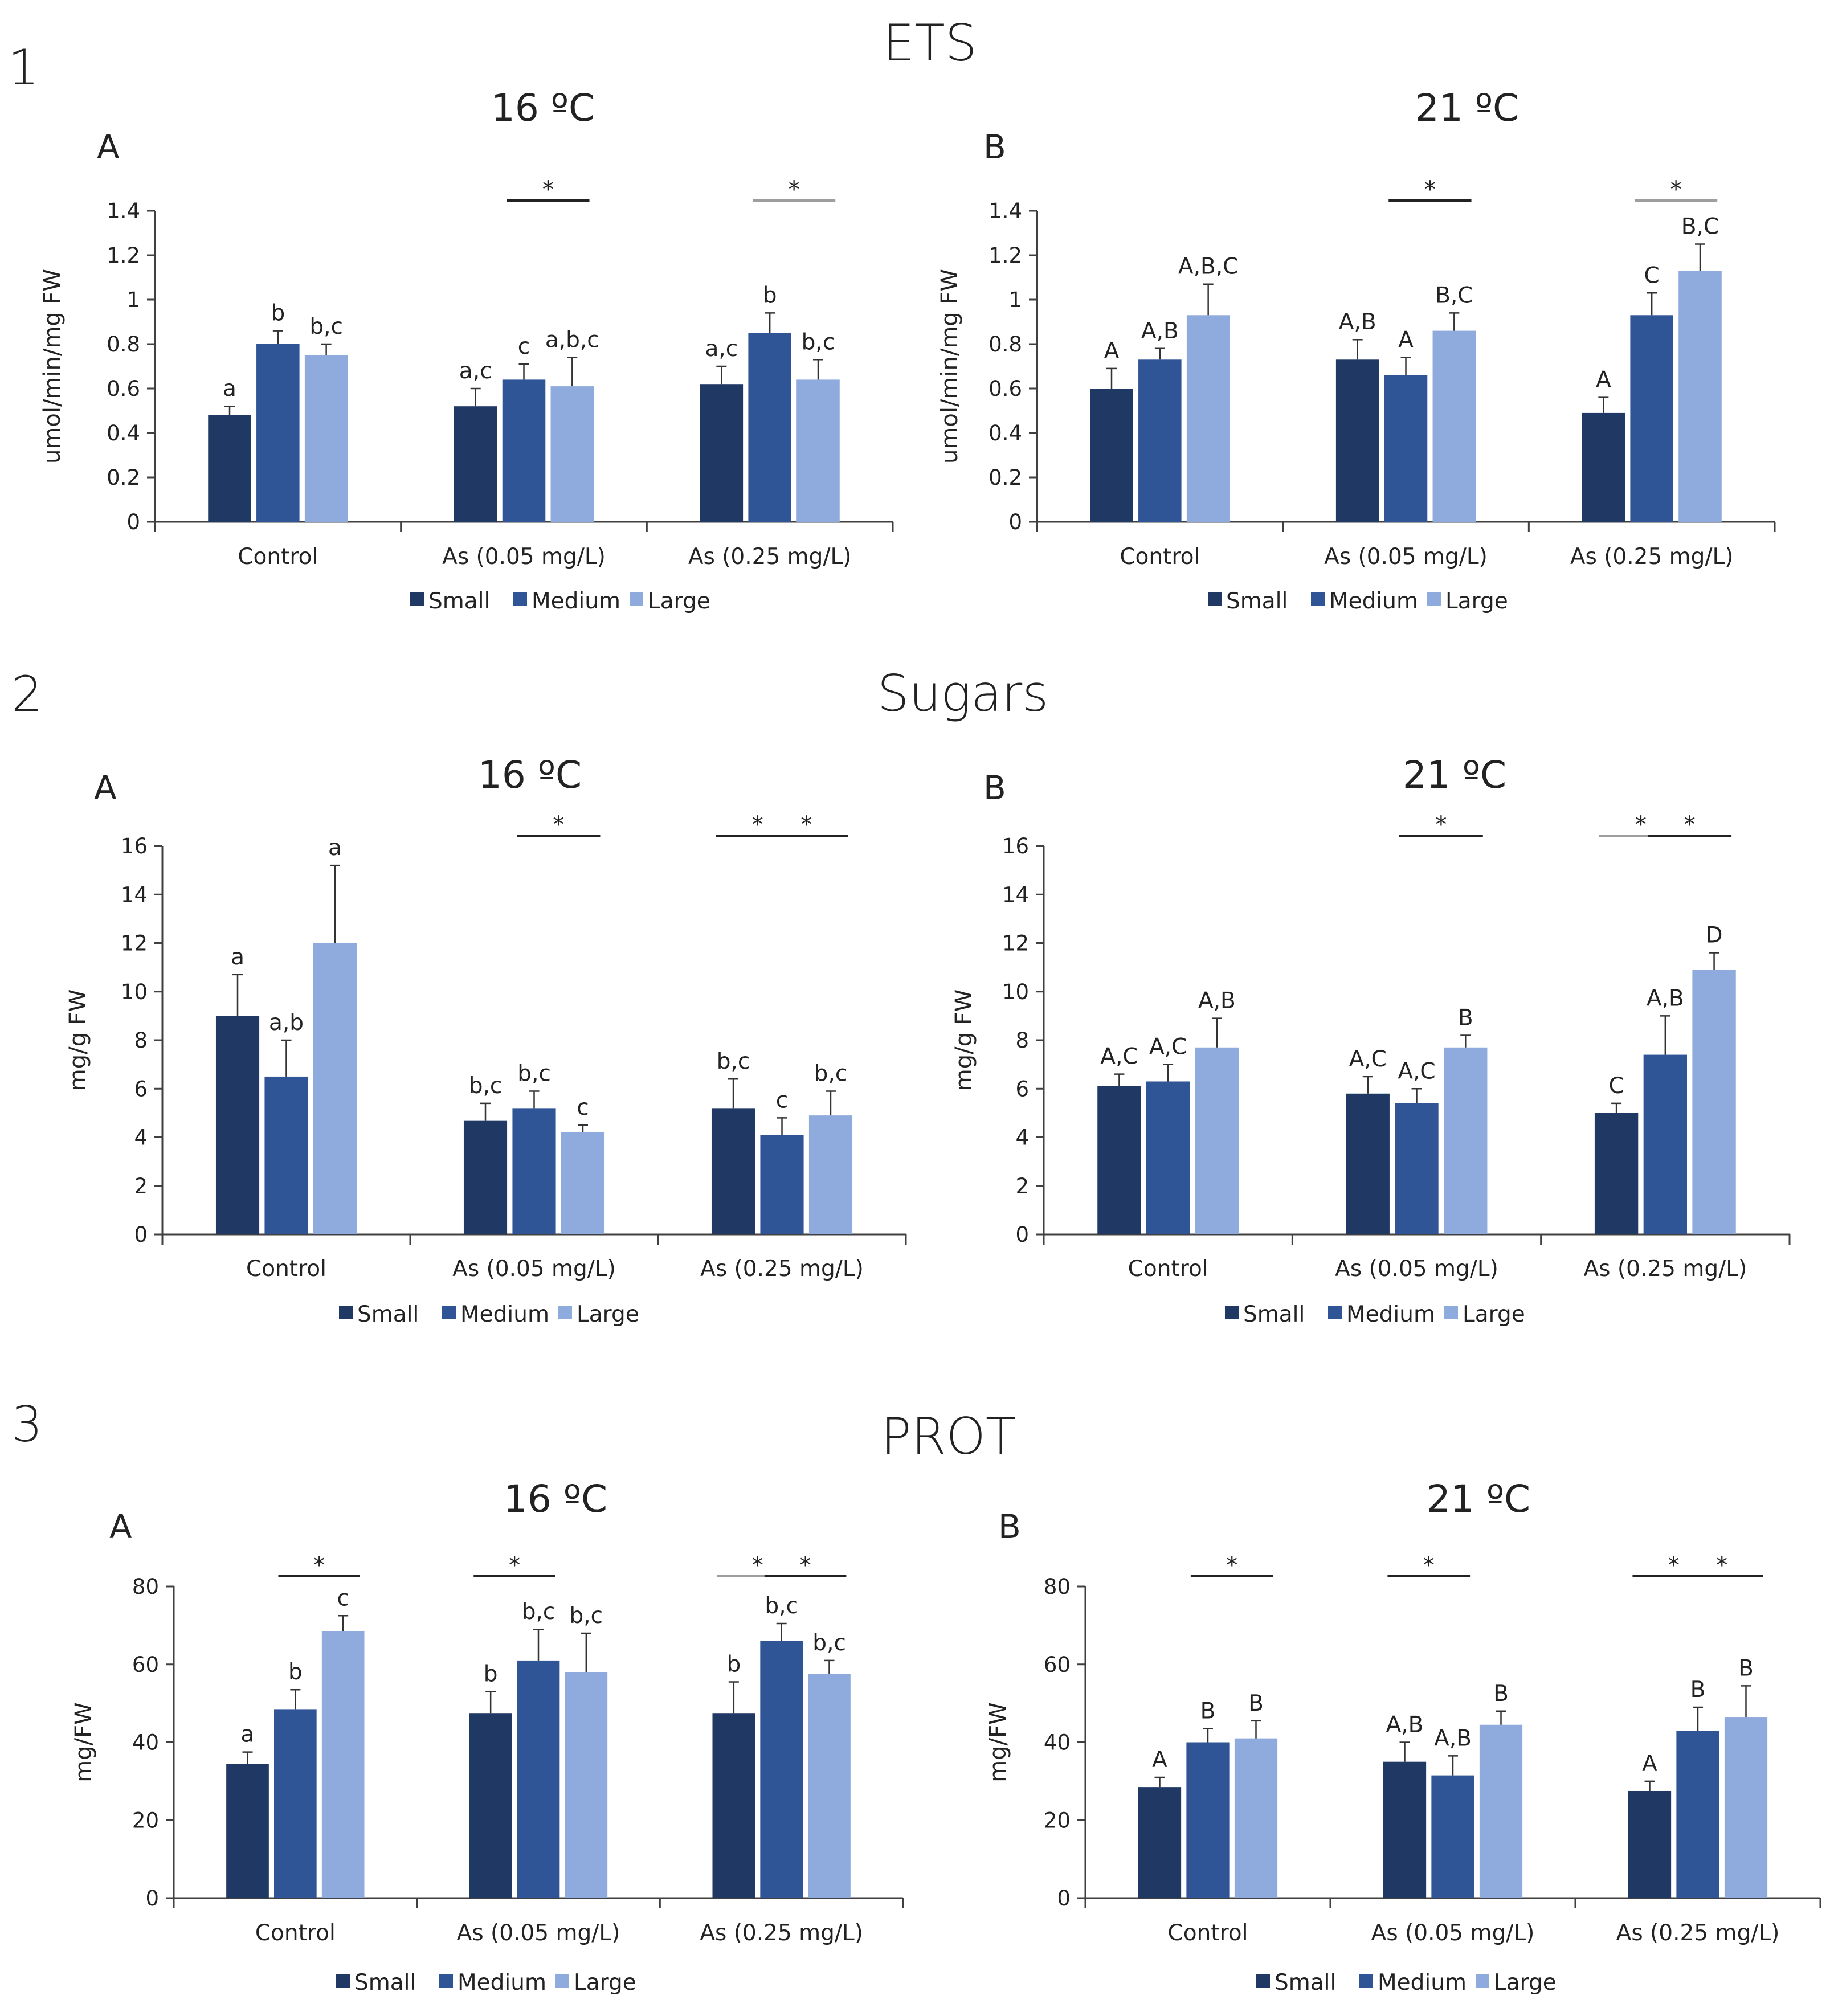 The image size is (1834, 2016). I want to click on y-axis-label: mg/FW, so click(998, 1742).